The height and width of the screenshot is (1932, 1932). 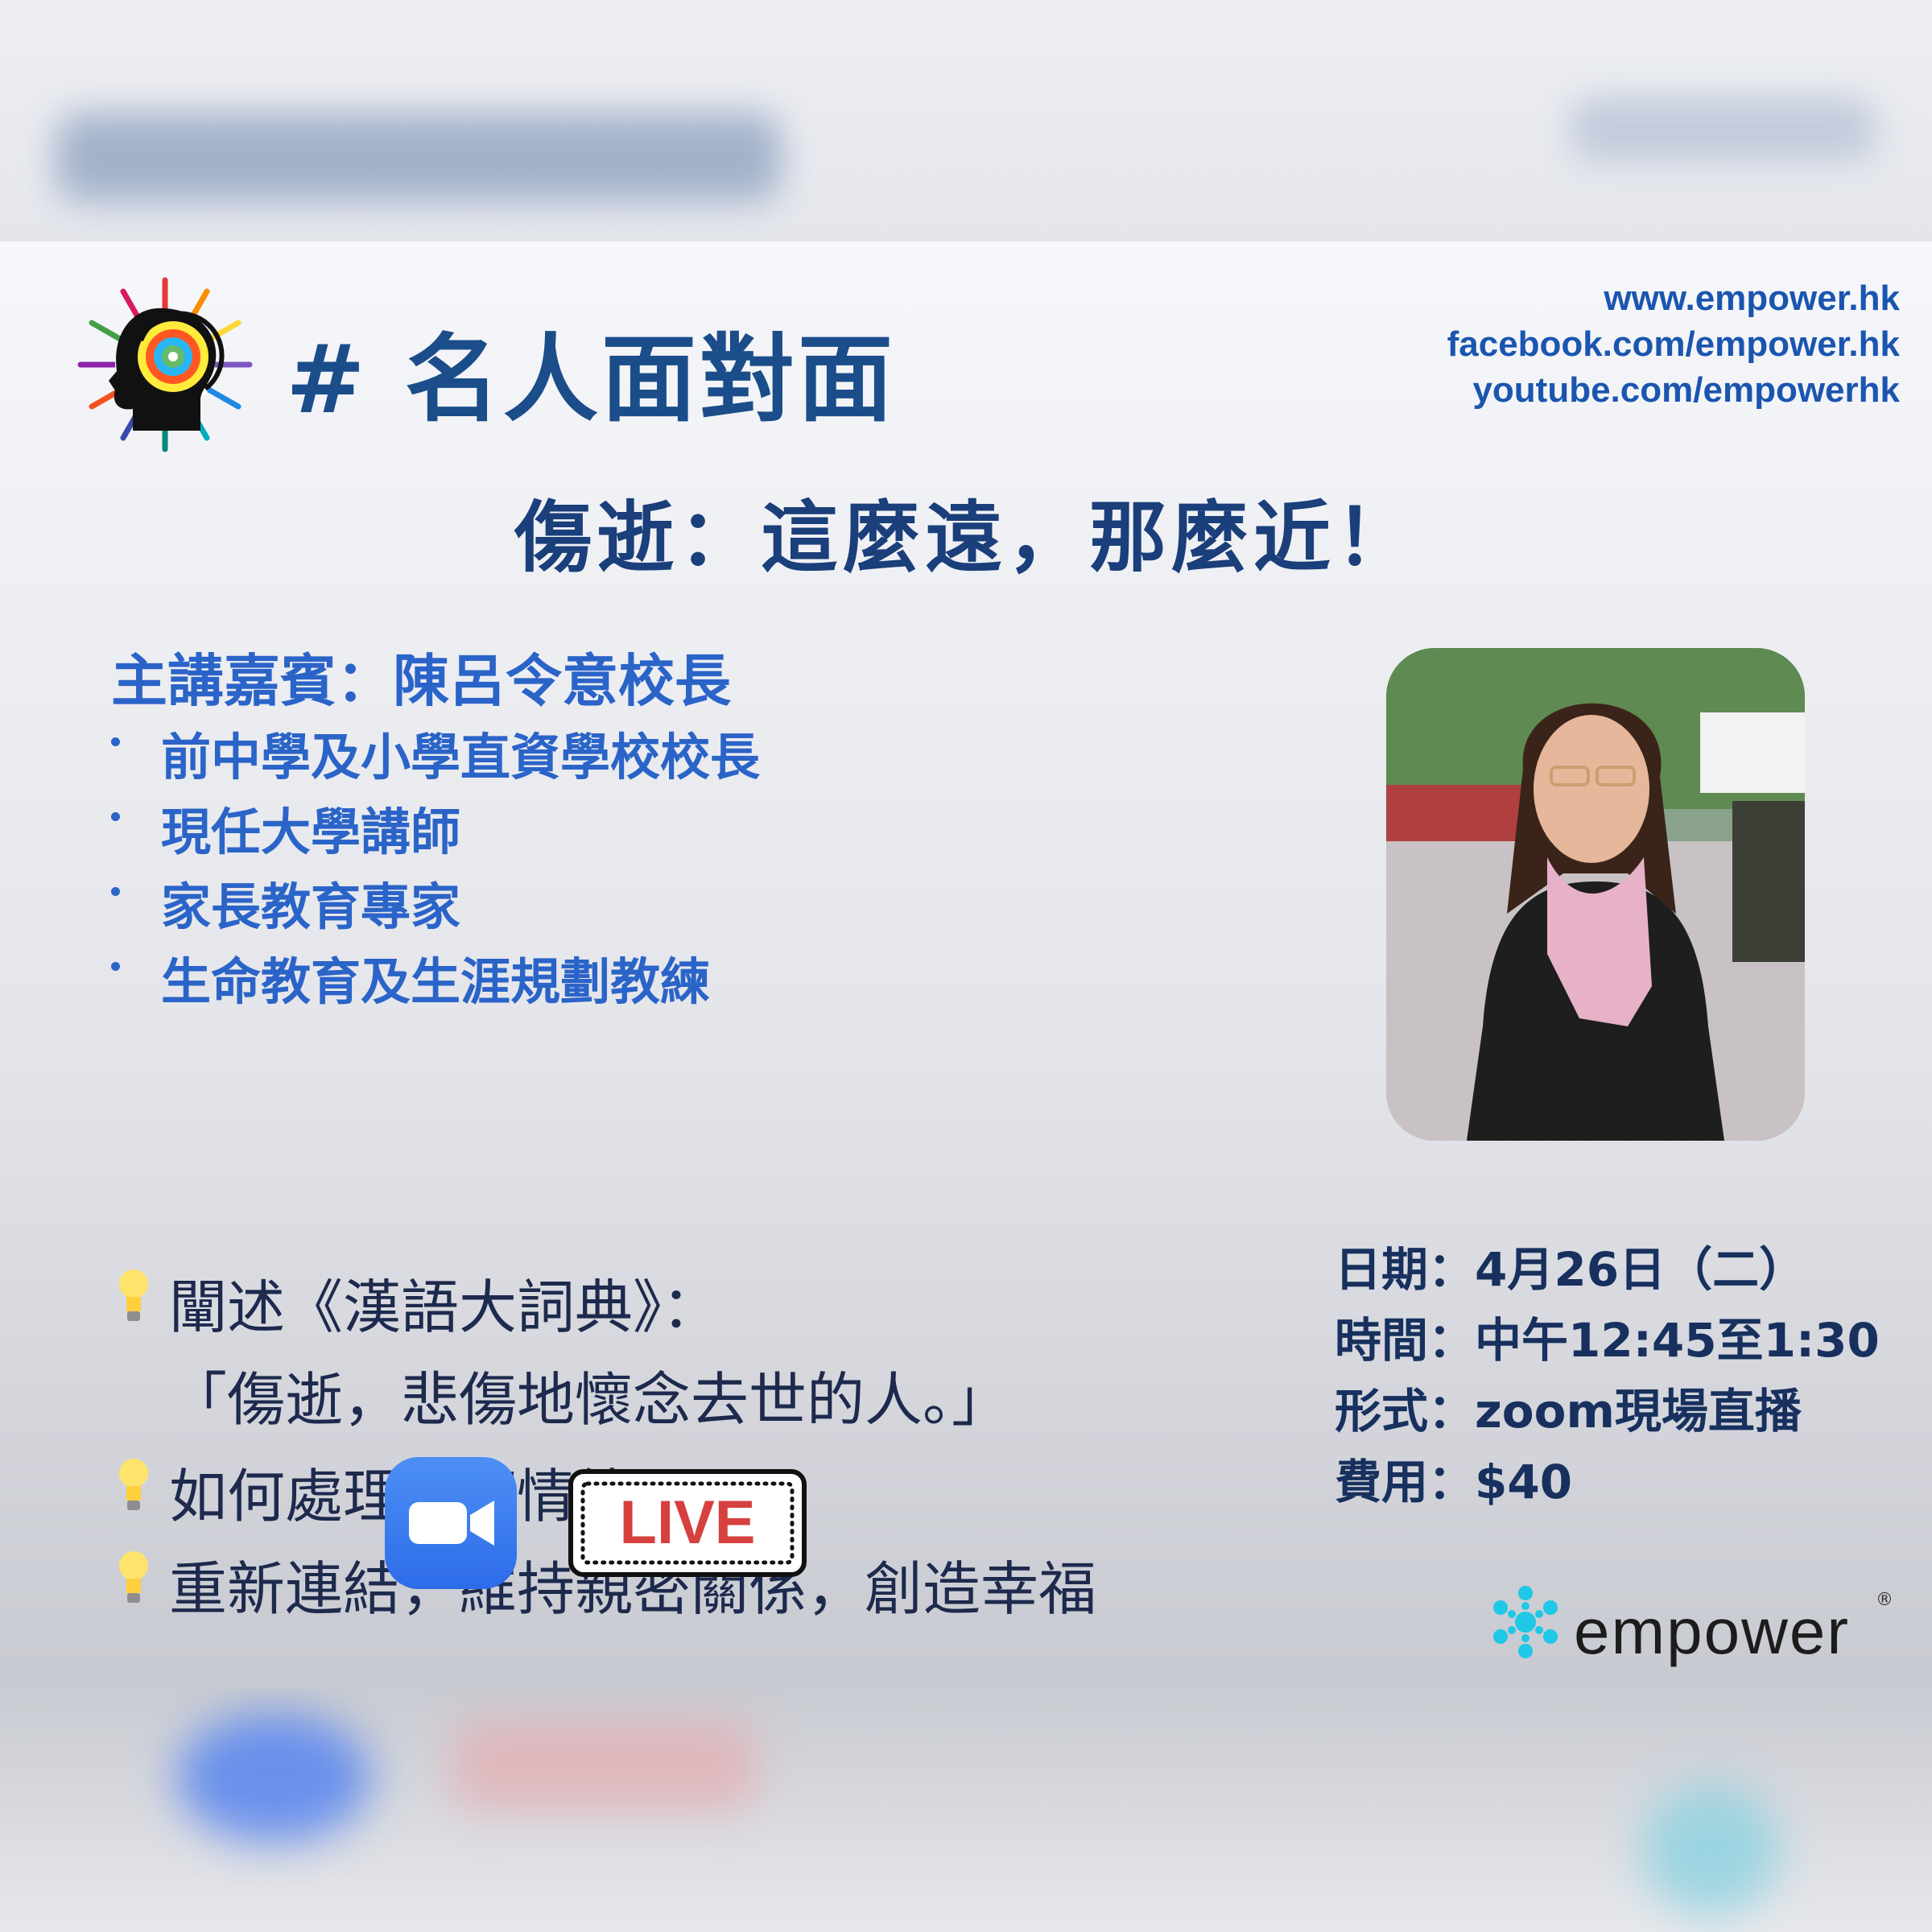 I want to click on talk-point-quote: 「傷逝，悲傷地懷念去世的人。」, so click(x=604, y=1400).